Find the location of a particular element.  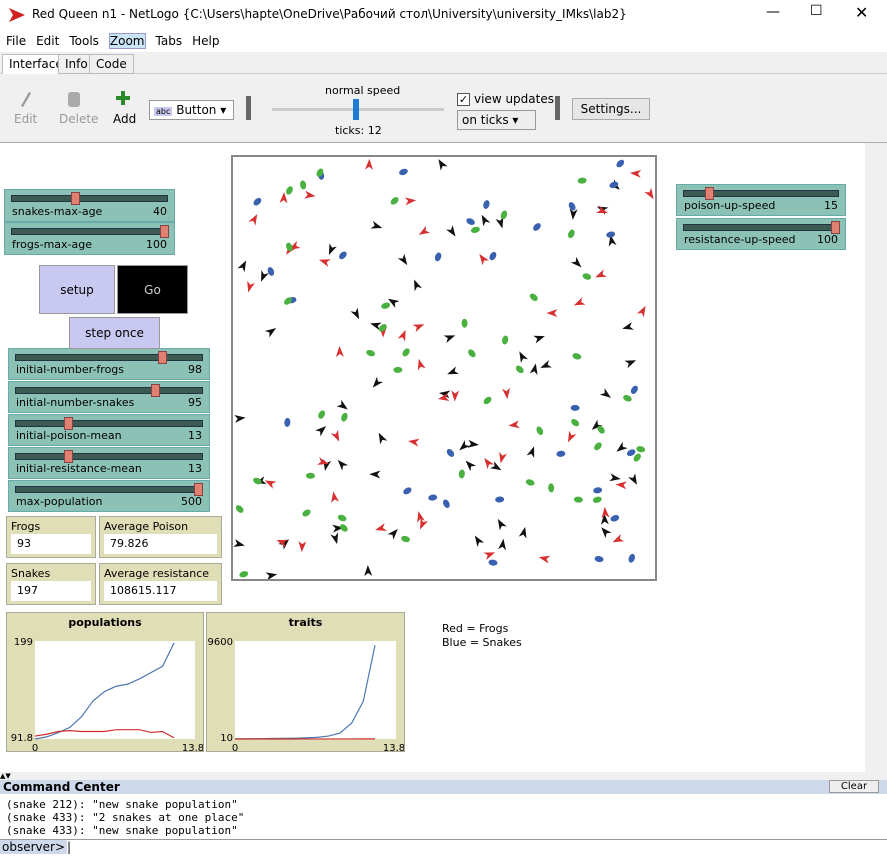

menu-item: Edit is located at coordinates (48, 41).